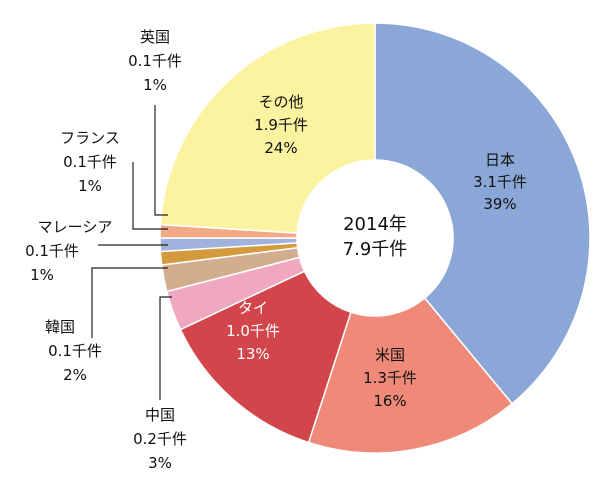 The width and height of the screenshot is (600, 480). I want to click on leader-line-uk, so click(161, 160).